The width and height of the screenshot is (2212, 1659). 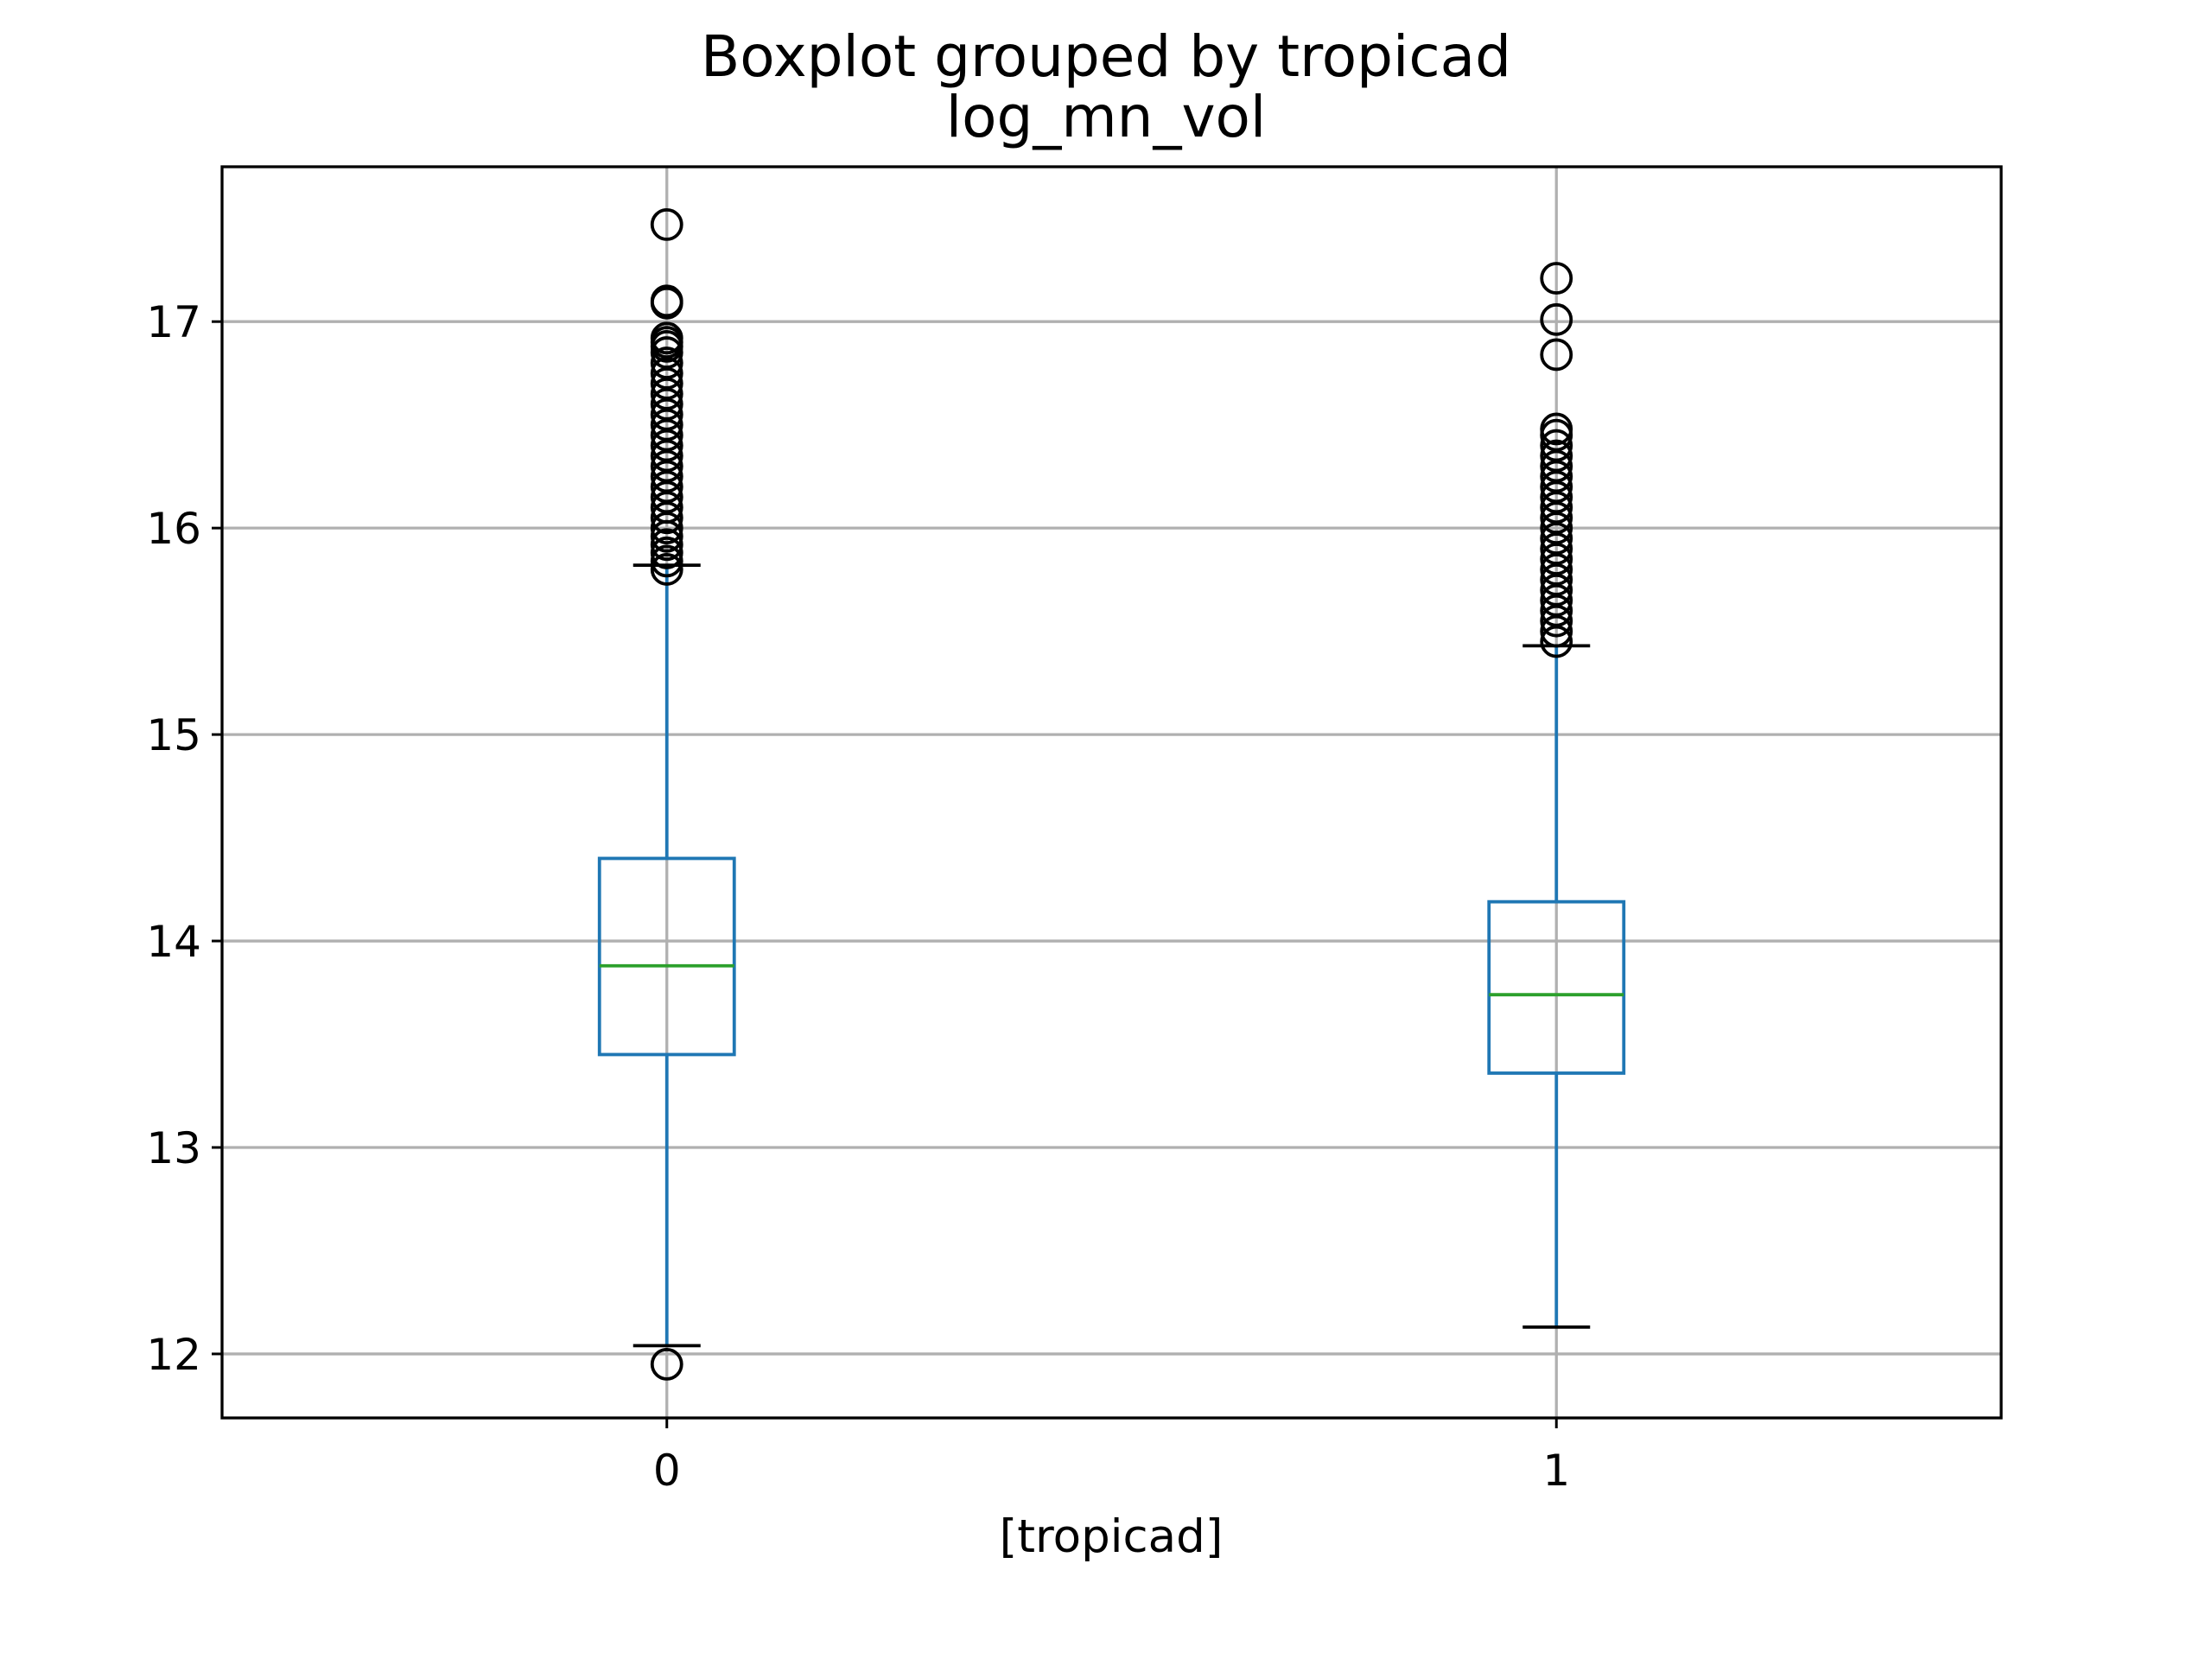 I want to click on y-tick-label: 12, so click(x=173, y=1355).